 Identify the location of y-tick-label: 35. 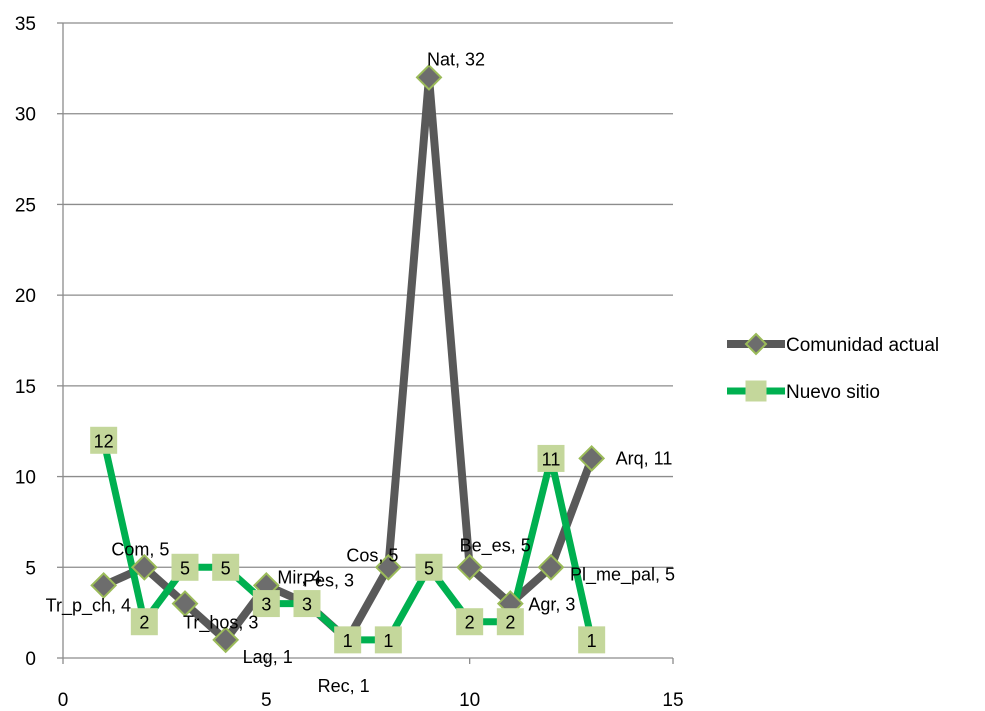
(25, 24).